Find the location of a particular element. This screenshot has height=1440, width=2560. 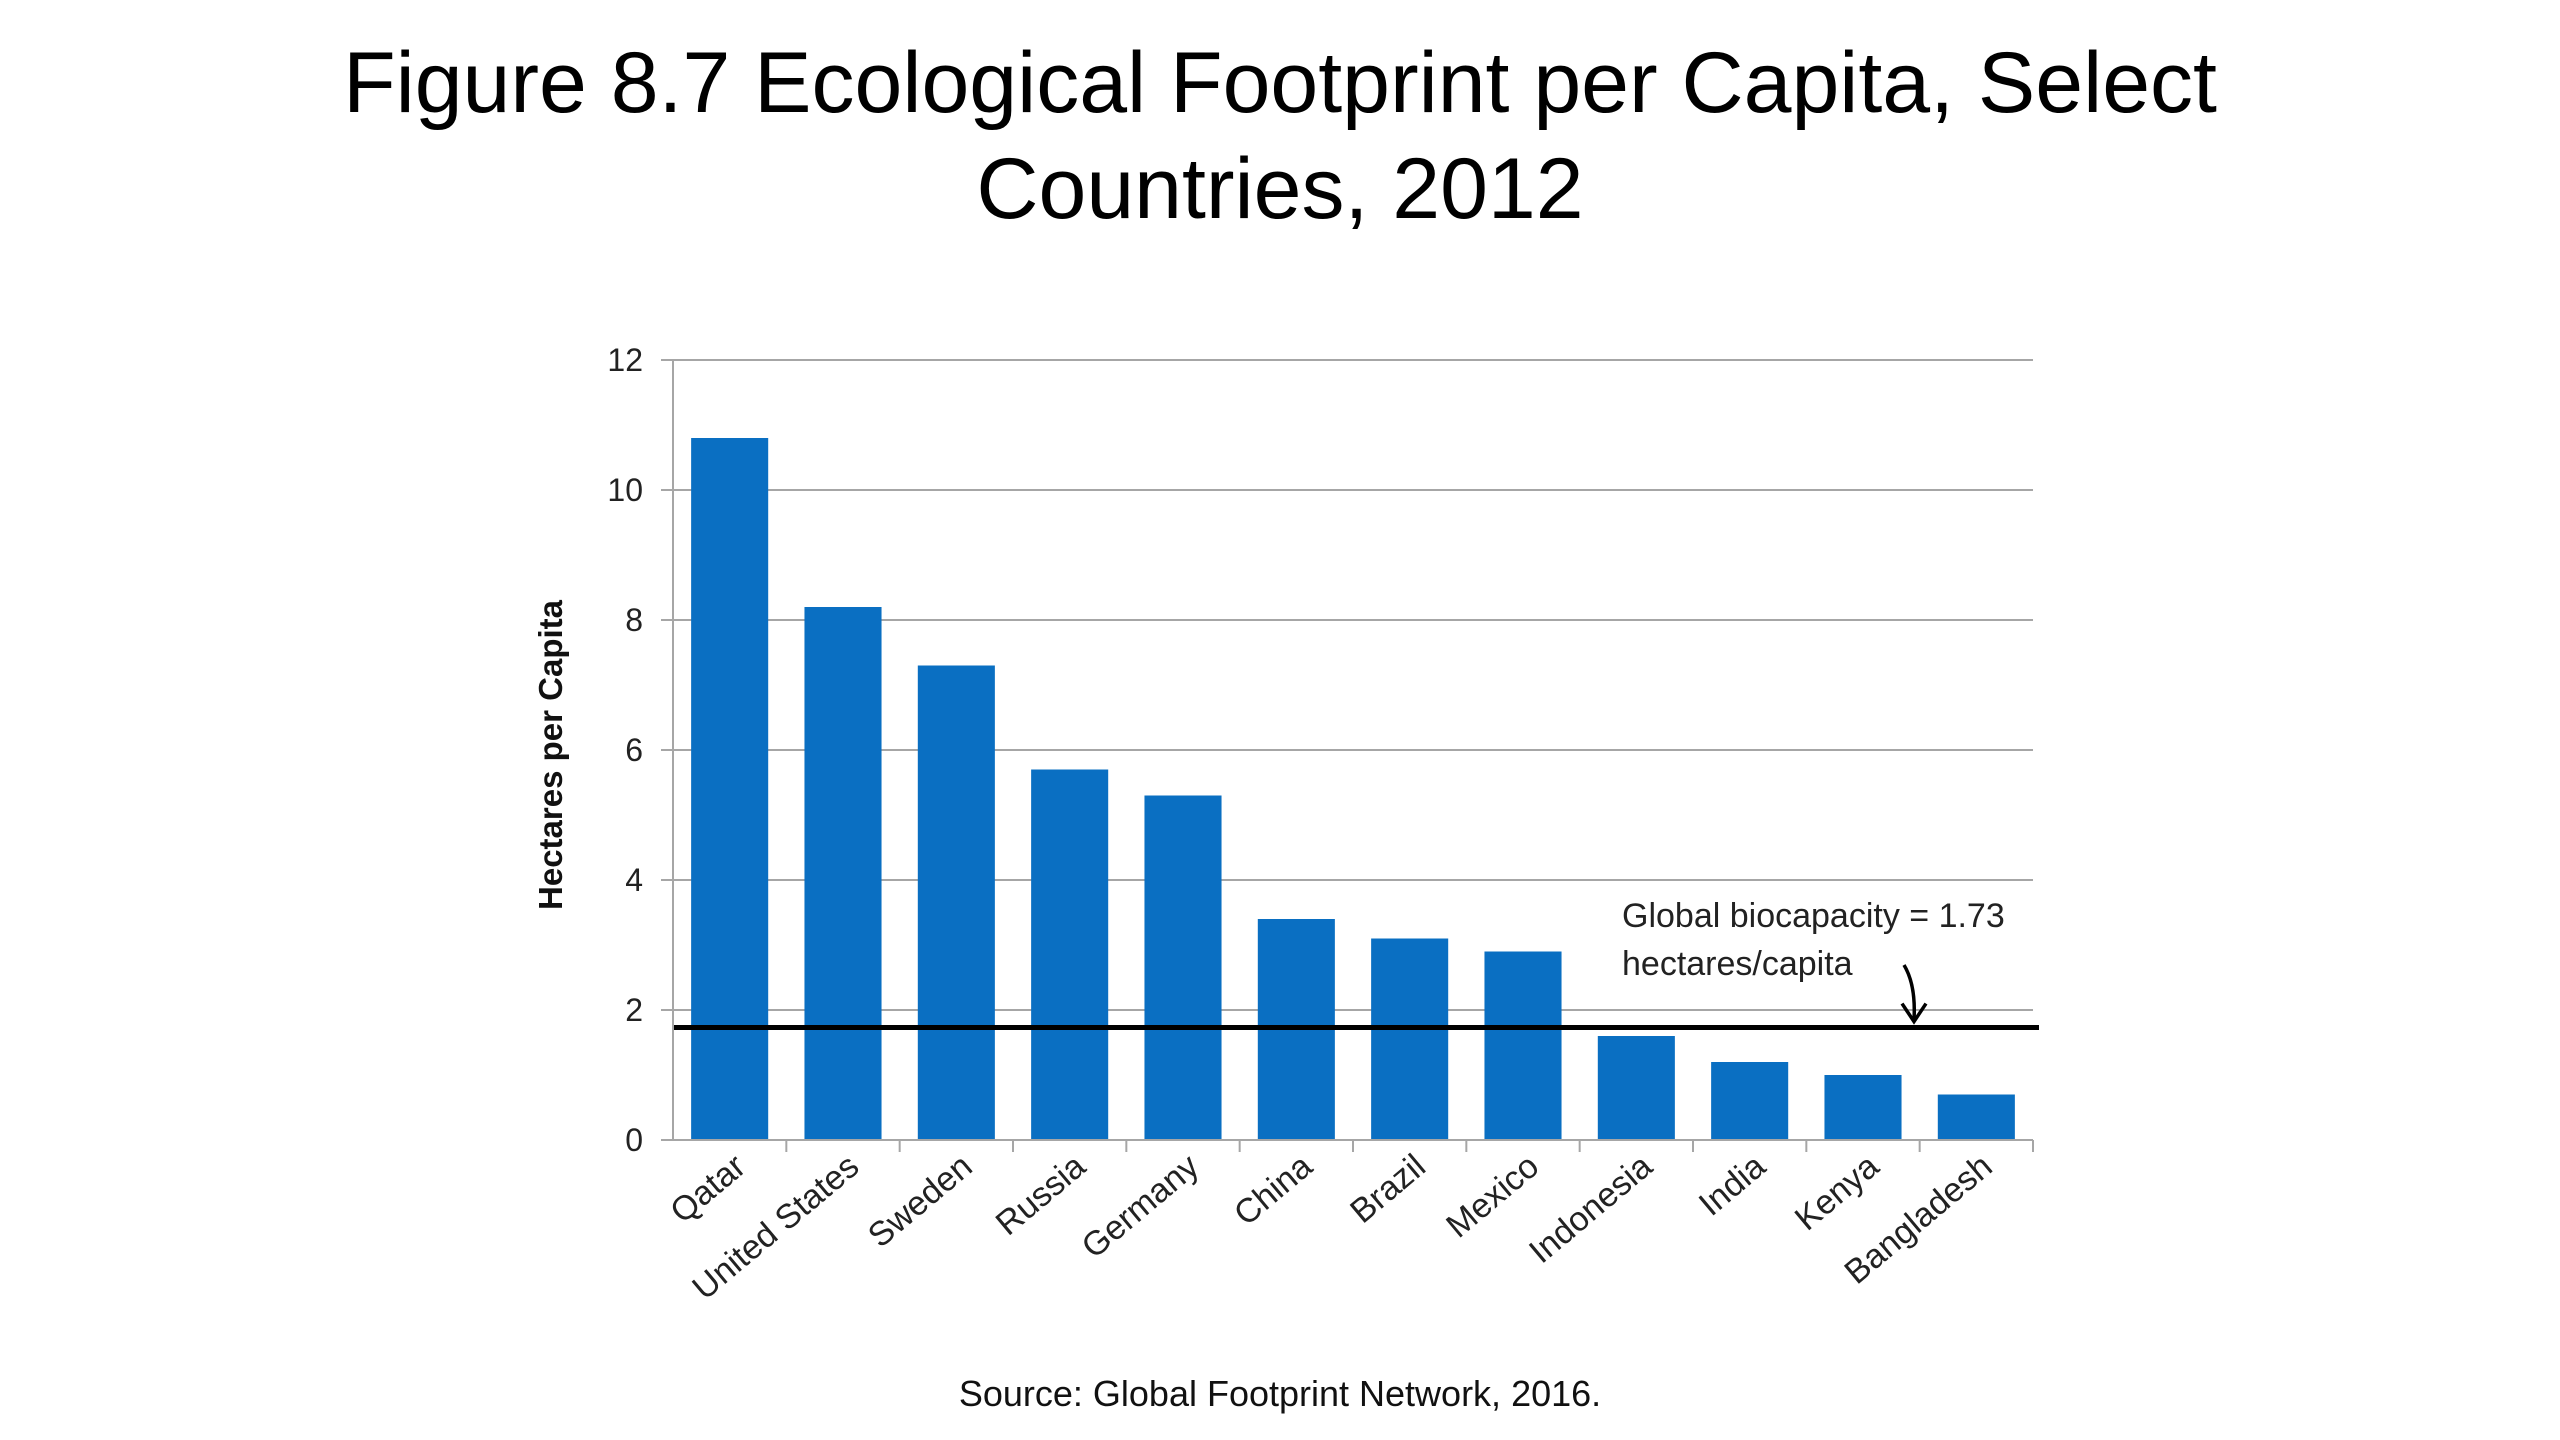

y-tick-label: 0 is located at coordinates (634, 1140).